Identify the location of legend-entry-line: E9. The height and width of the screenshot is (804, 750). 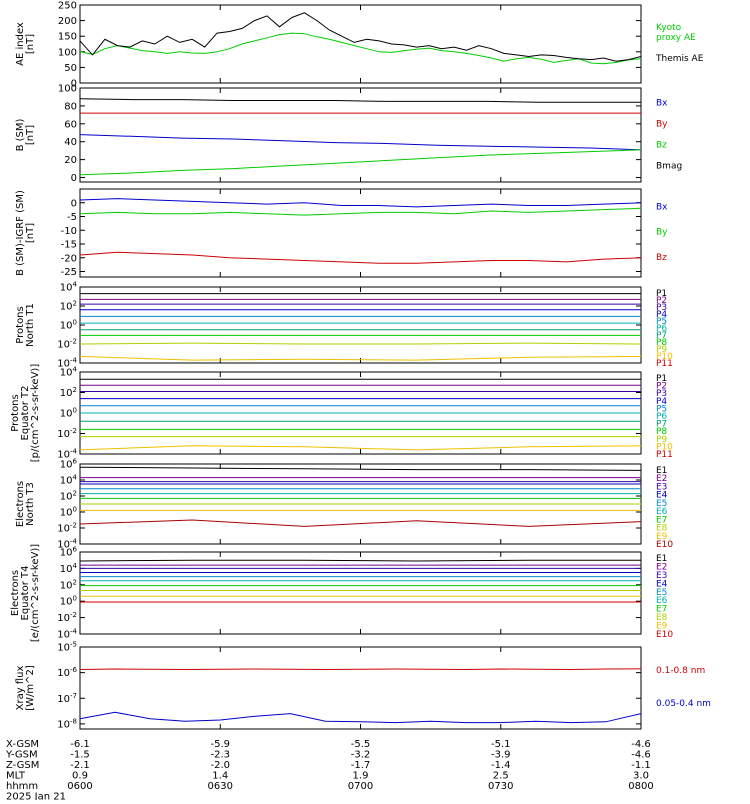
(662, 537).